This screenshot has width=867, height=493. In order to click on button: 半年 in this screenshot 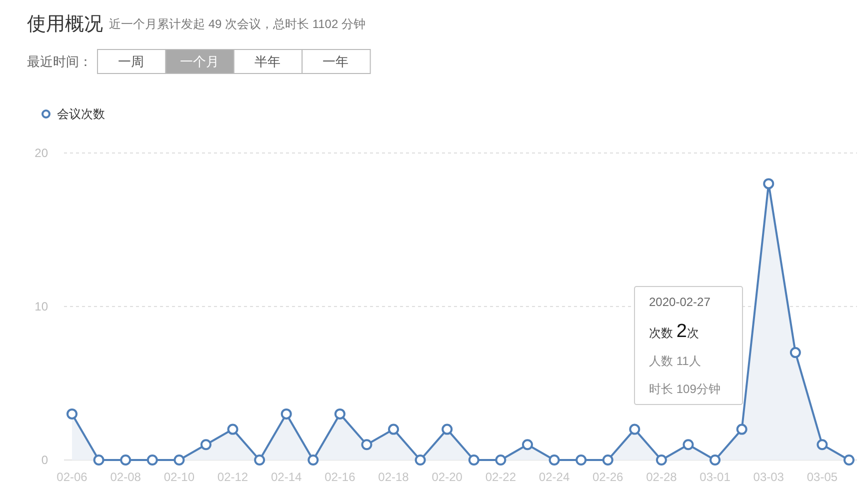, I will do `click(268, 61)`.